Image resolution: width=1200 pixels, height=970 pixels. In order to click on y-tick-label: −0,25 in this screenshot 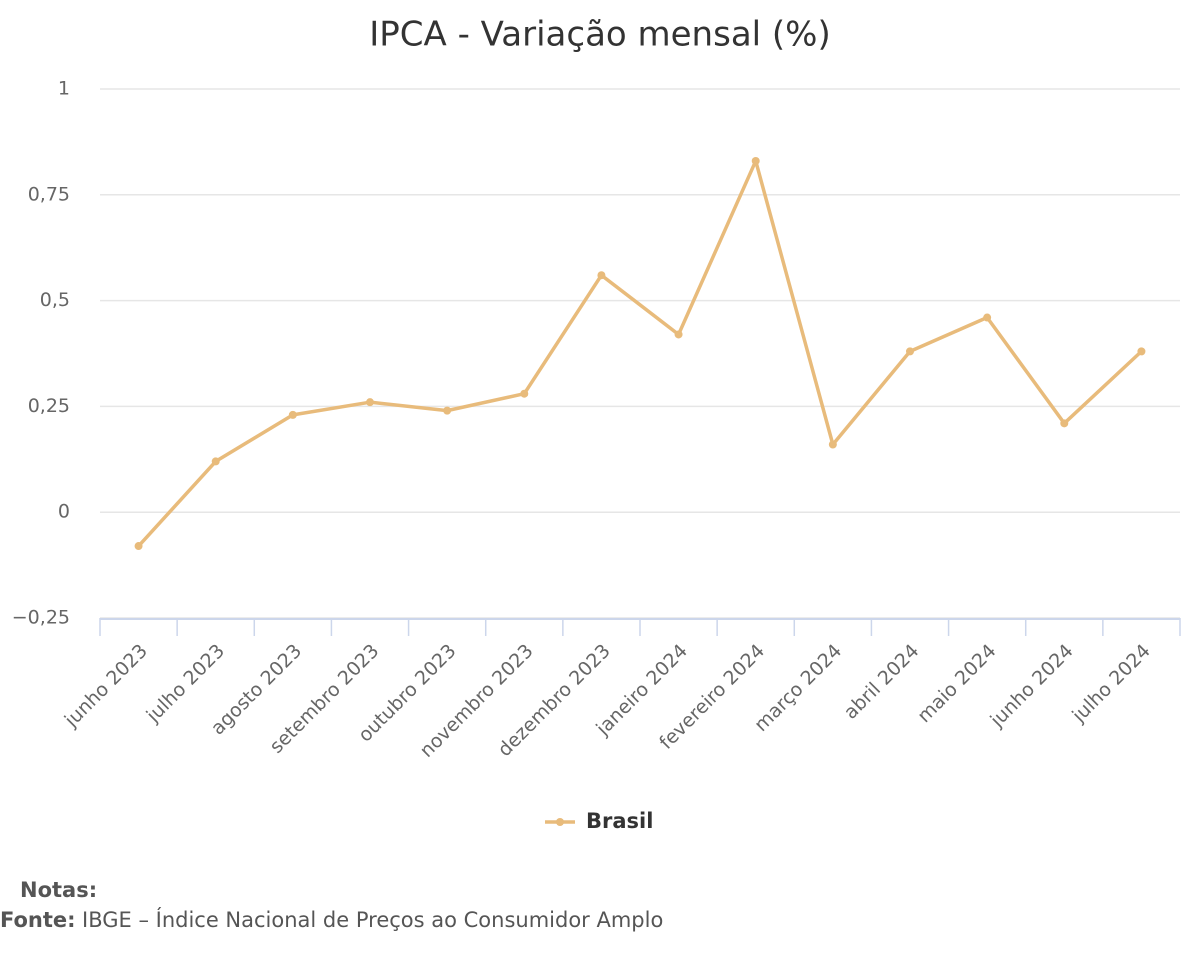, I will do `click(41, 618)`.